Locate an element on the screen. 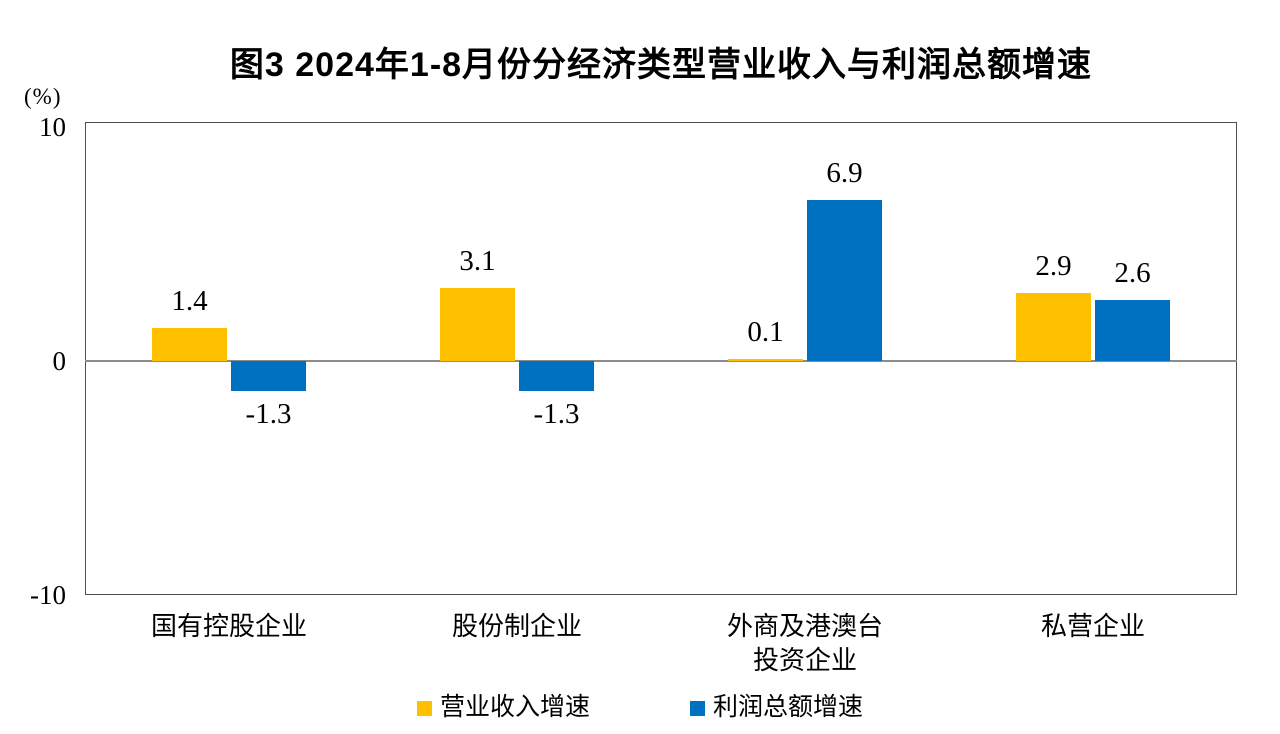  x-axis-label: 国有控股企业 is located at coordinates (228, 626).